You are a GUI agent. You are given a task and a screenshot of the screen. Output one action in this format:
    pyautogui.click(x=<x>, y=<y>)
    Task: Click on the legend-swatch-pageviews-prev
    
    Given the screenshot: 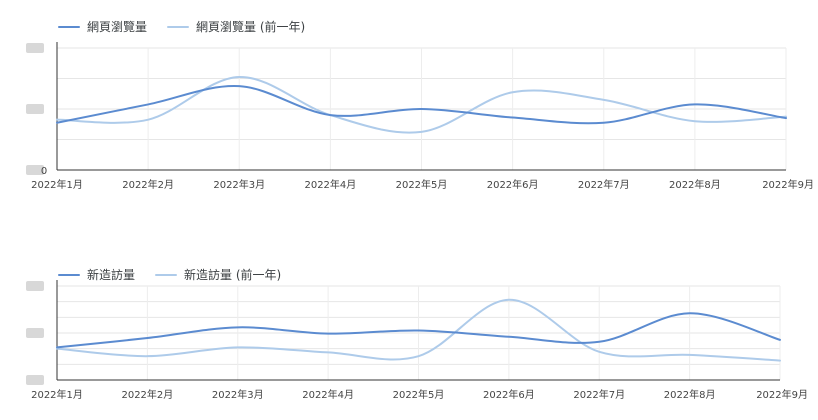 What is the action you would take?
    pyautogui.click(x=178, y=26)
    